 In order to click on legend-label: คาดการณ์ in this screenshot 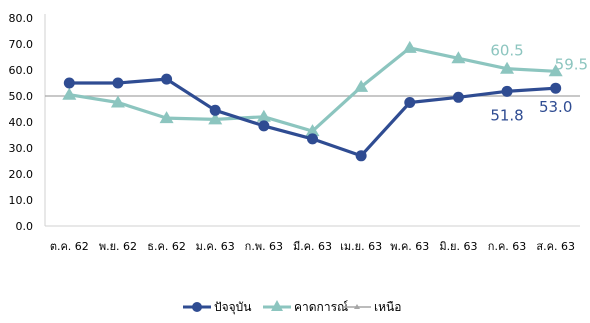, I will do `click(321, 307)`.